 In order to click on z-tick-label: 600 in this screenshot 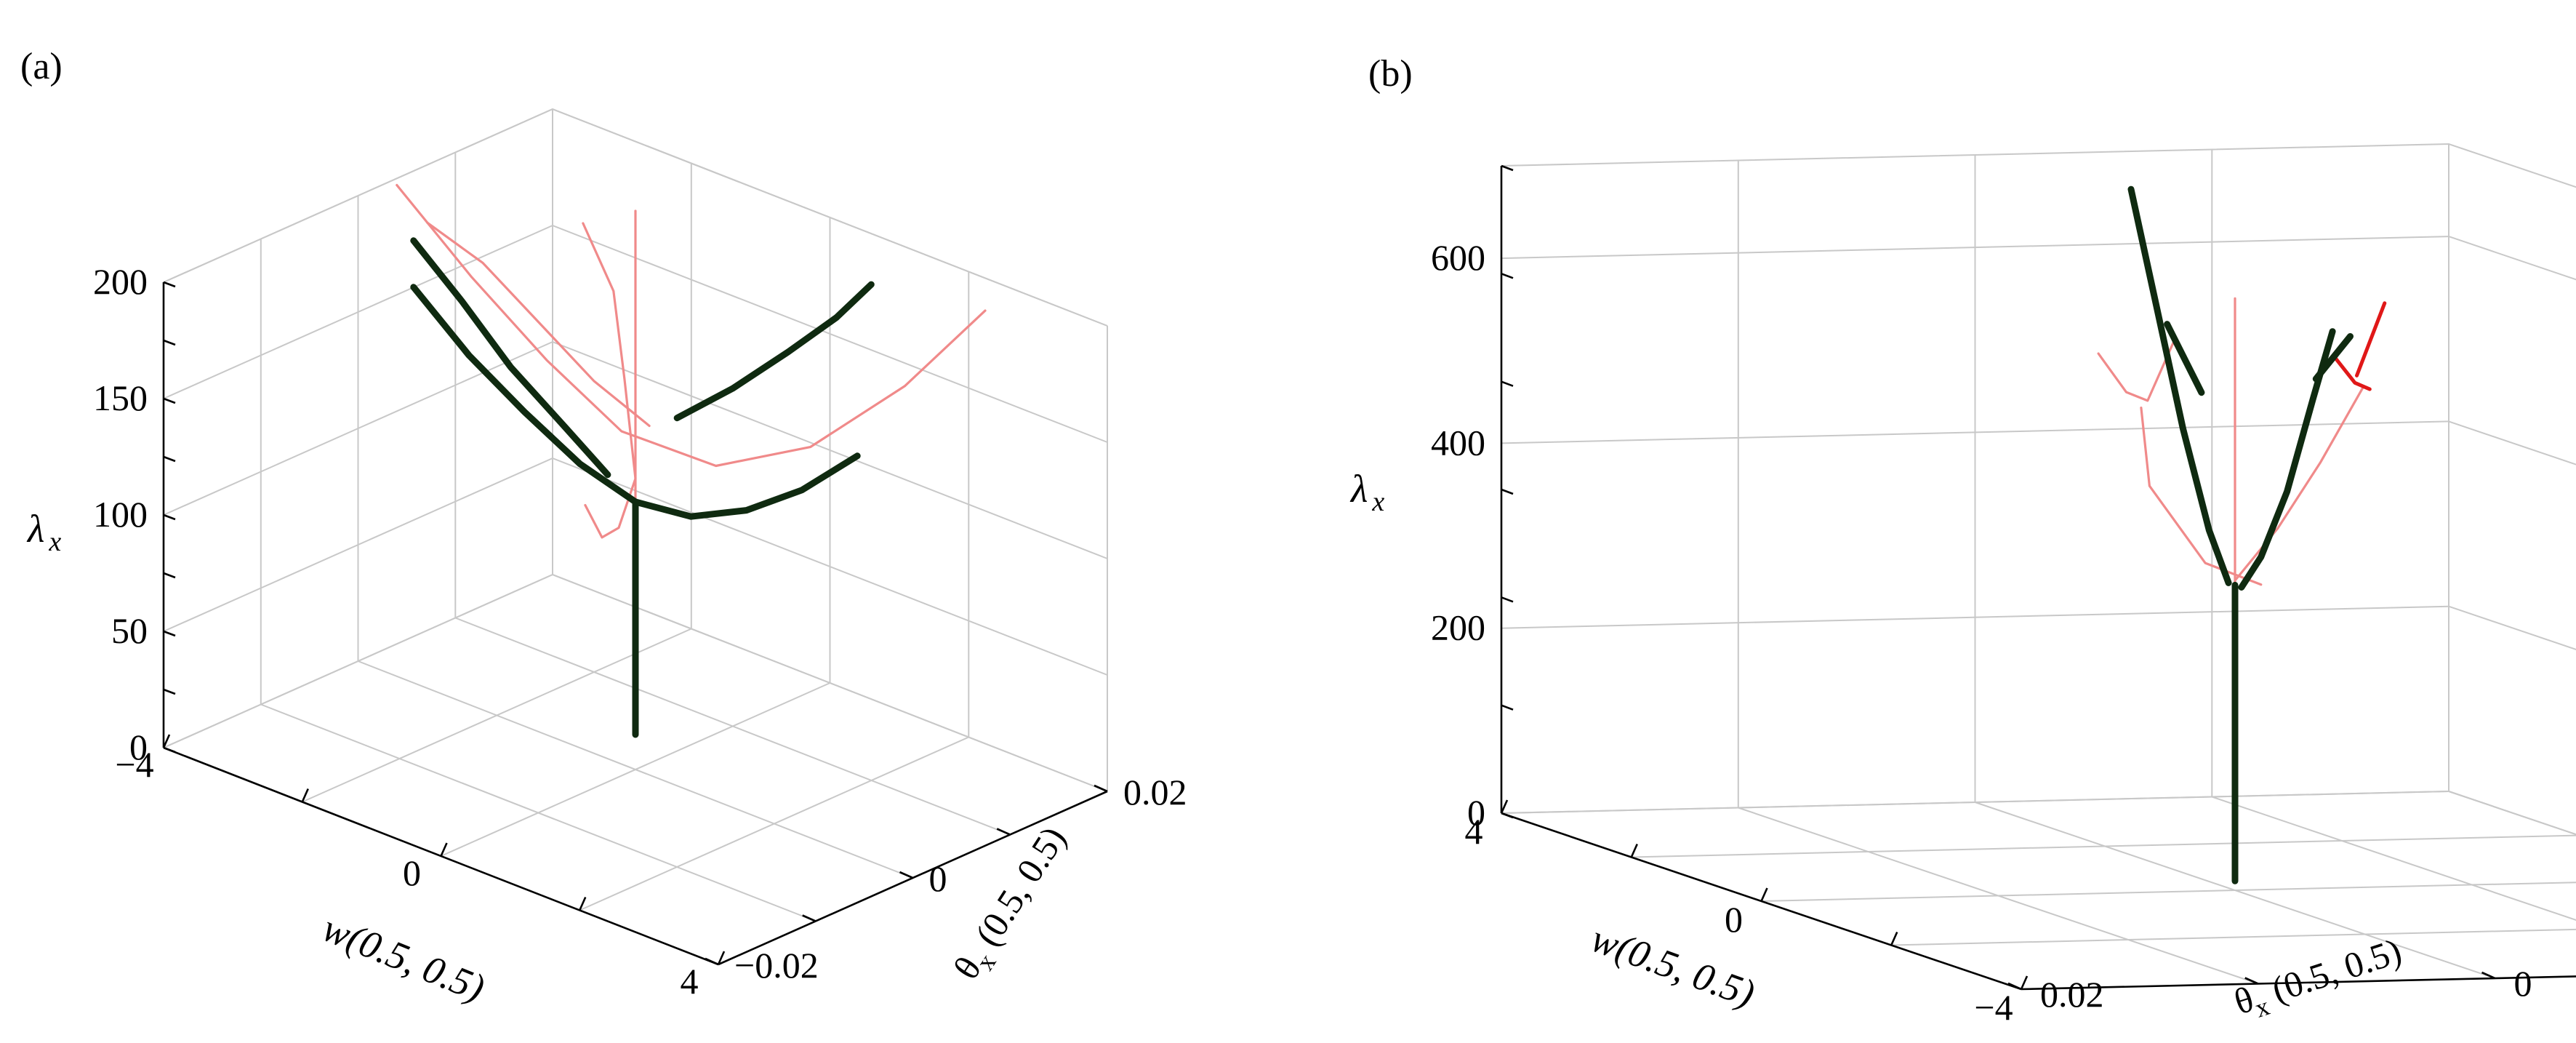, I will do `click(1458, 257)`.